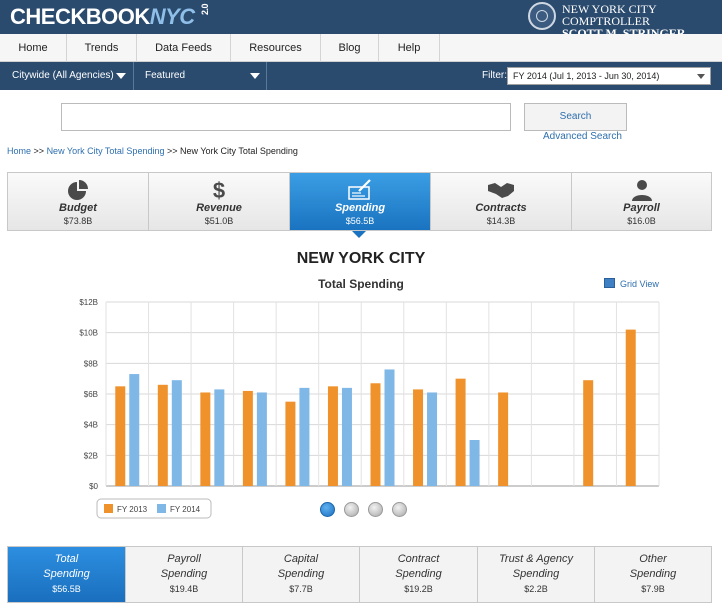 This screenshot has height=605, width=722. Describe the element at coordinates (582, 136) in the screenshot. I see `advanced-search-link: Advanced Search` at that location.